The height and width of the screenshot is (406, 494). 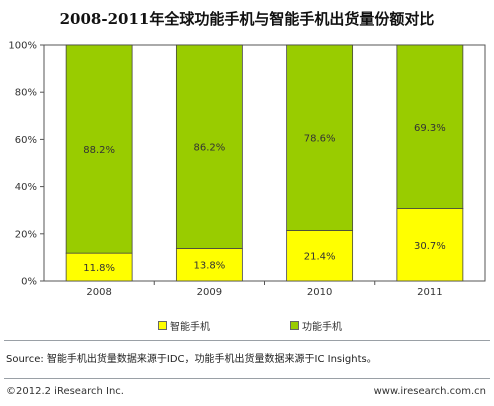 I want to click on data-label: 69.3%, so click(x=430, y=128).